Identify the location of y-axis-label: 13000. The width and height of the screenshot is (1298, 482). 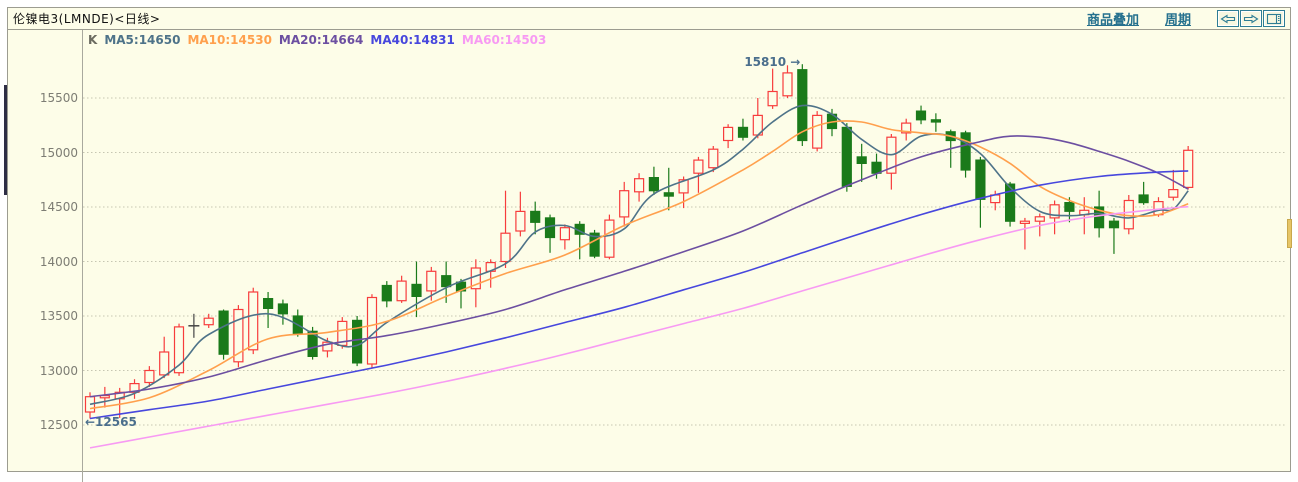
(58, 370).